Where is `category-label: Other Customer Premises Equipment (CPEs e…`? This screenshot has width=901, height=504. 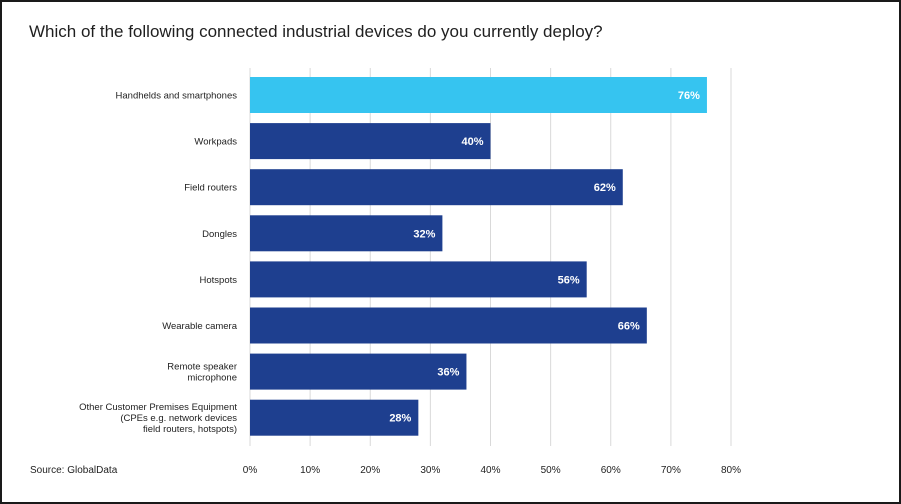
category-label: Other Customer Premises Equipment (CPEs e… is located at coordinates (158, 418).